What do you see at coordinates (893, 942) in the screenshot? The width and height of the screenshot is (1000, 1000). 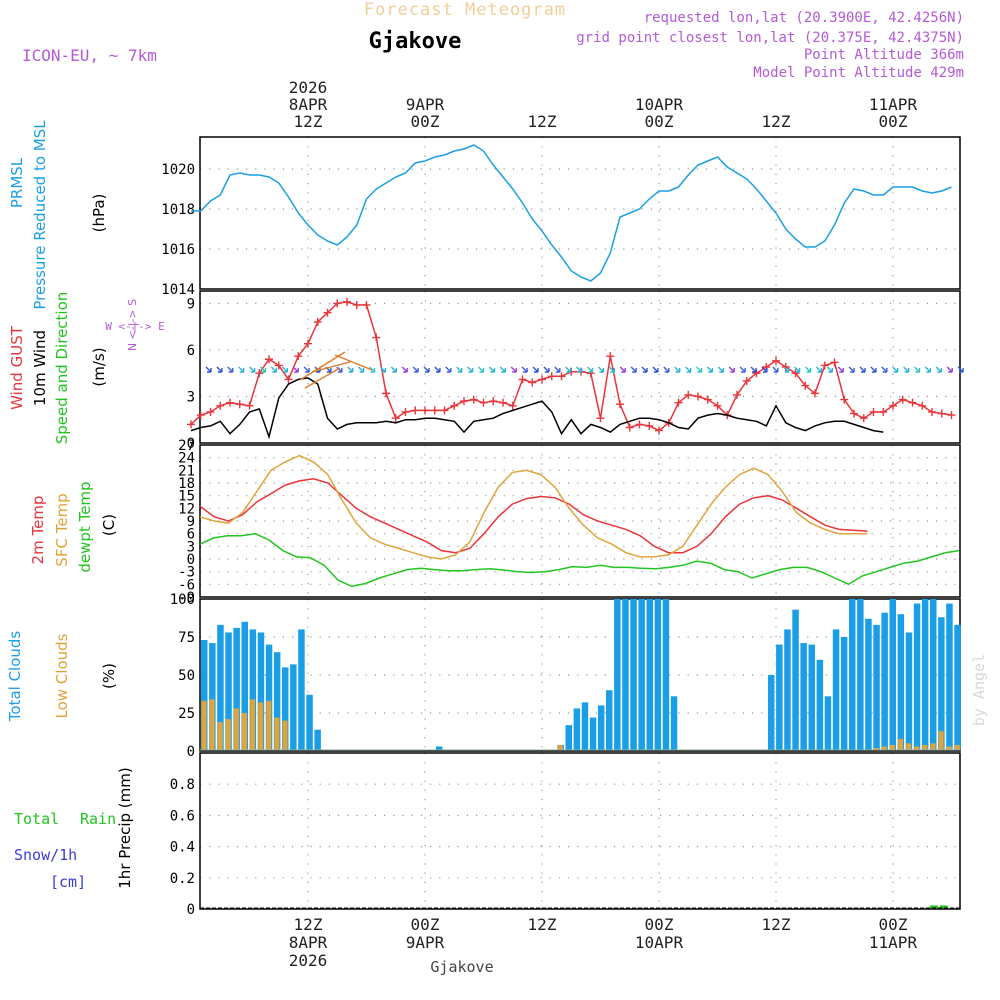 I see `bottom-day-label: 11APR` at bounding box center [893, 942].